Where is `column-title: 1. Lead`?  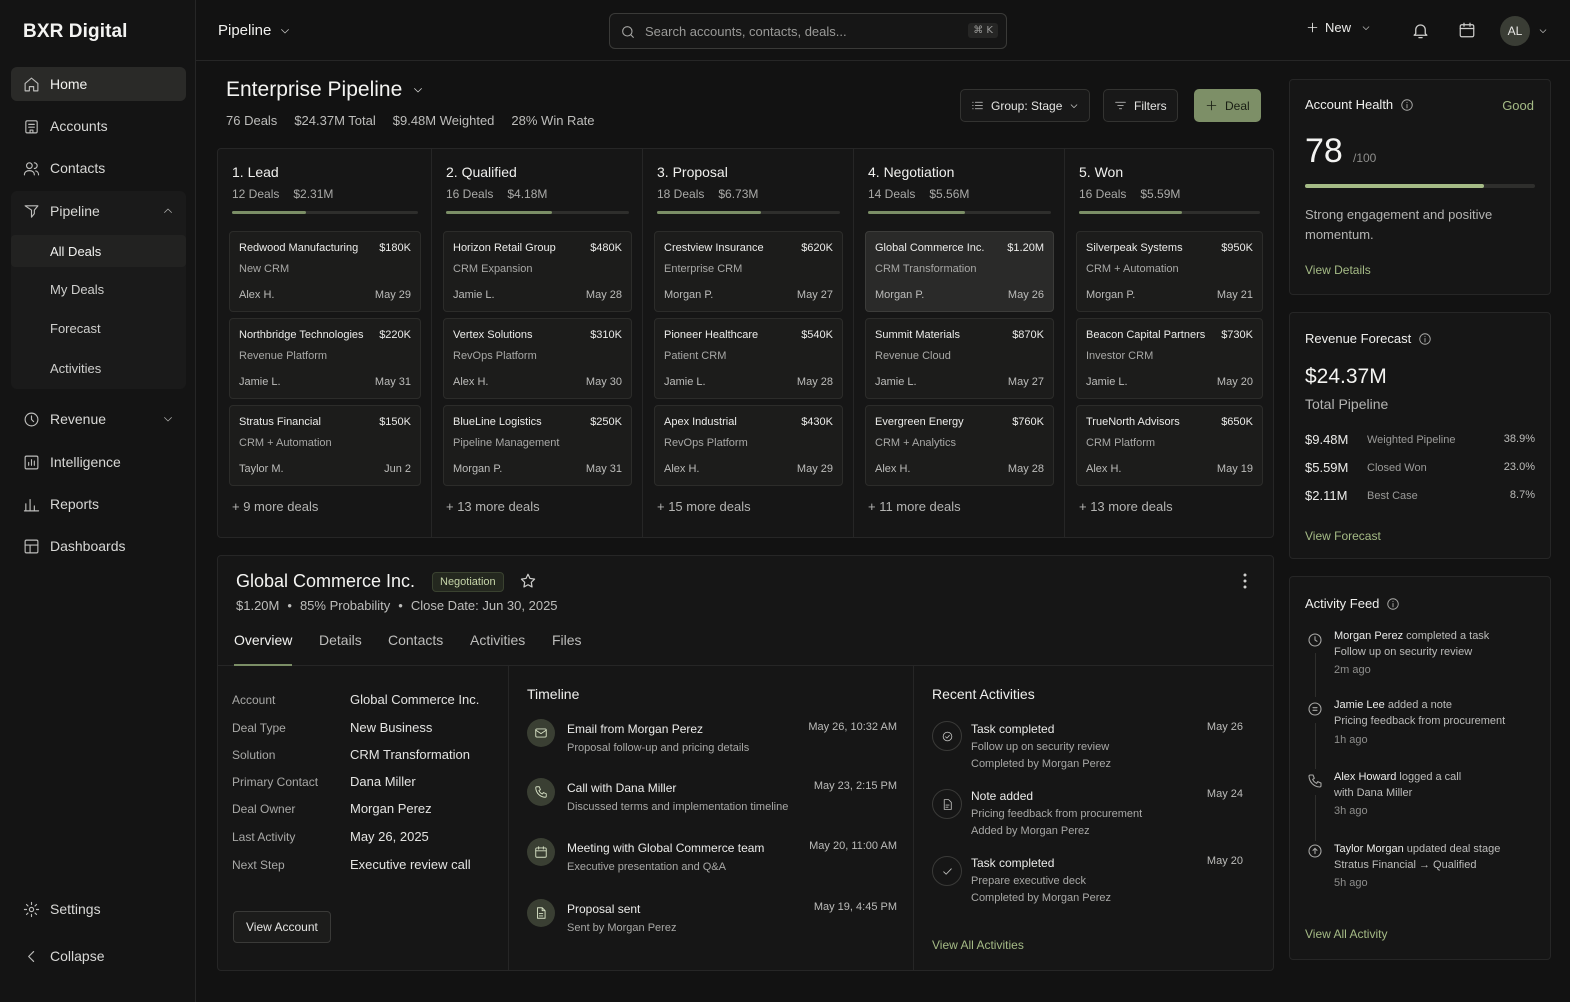 column-title: 1. Lead is located at coordinates (255, 172).